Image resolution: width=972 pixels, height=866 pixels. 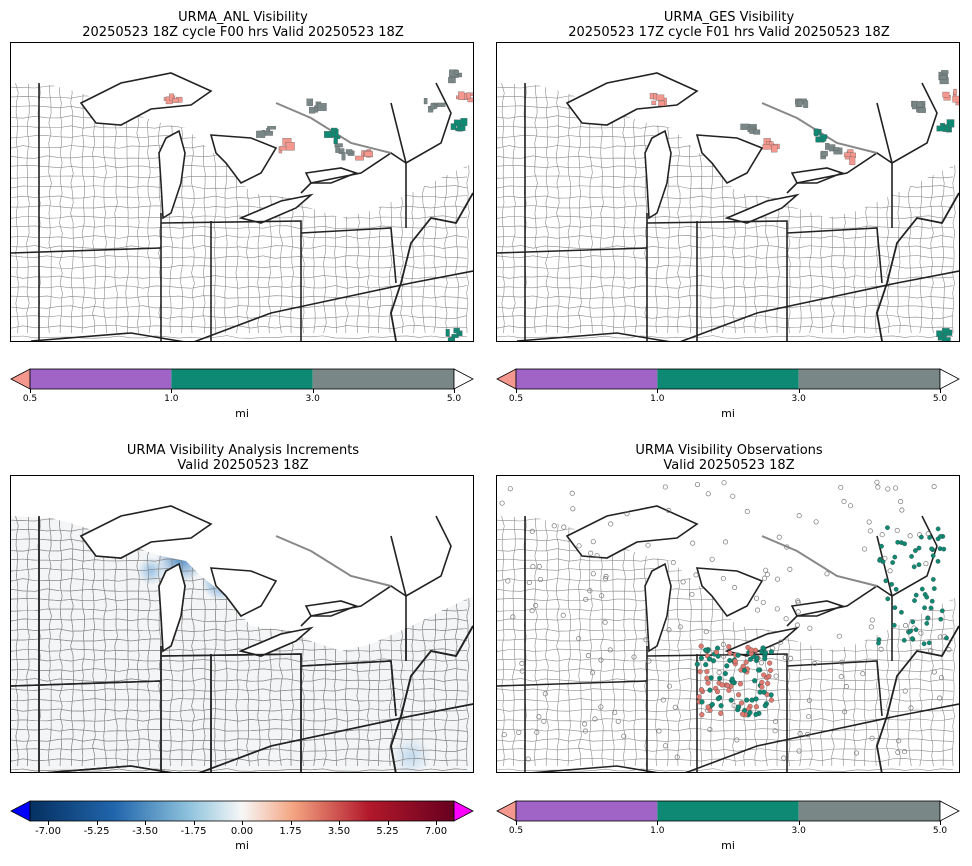 I want to click on colorbar-tick-label: 0.5, so click(x=30, y=399).